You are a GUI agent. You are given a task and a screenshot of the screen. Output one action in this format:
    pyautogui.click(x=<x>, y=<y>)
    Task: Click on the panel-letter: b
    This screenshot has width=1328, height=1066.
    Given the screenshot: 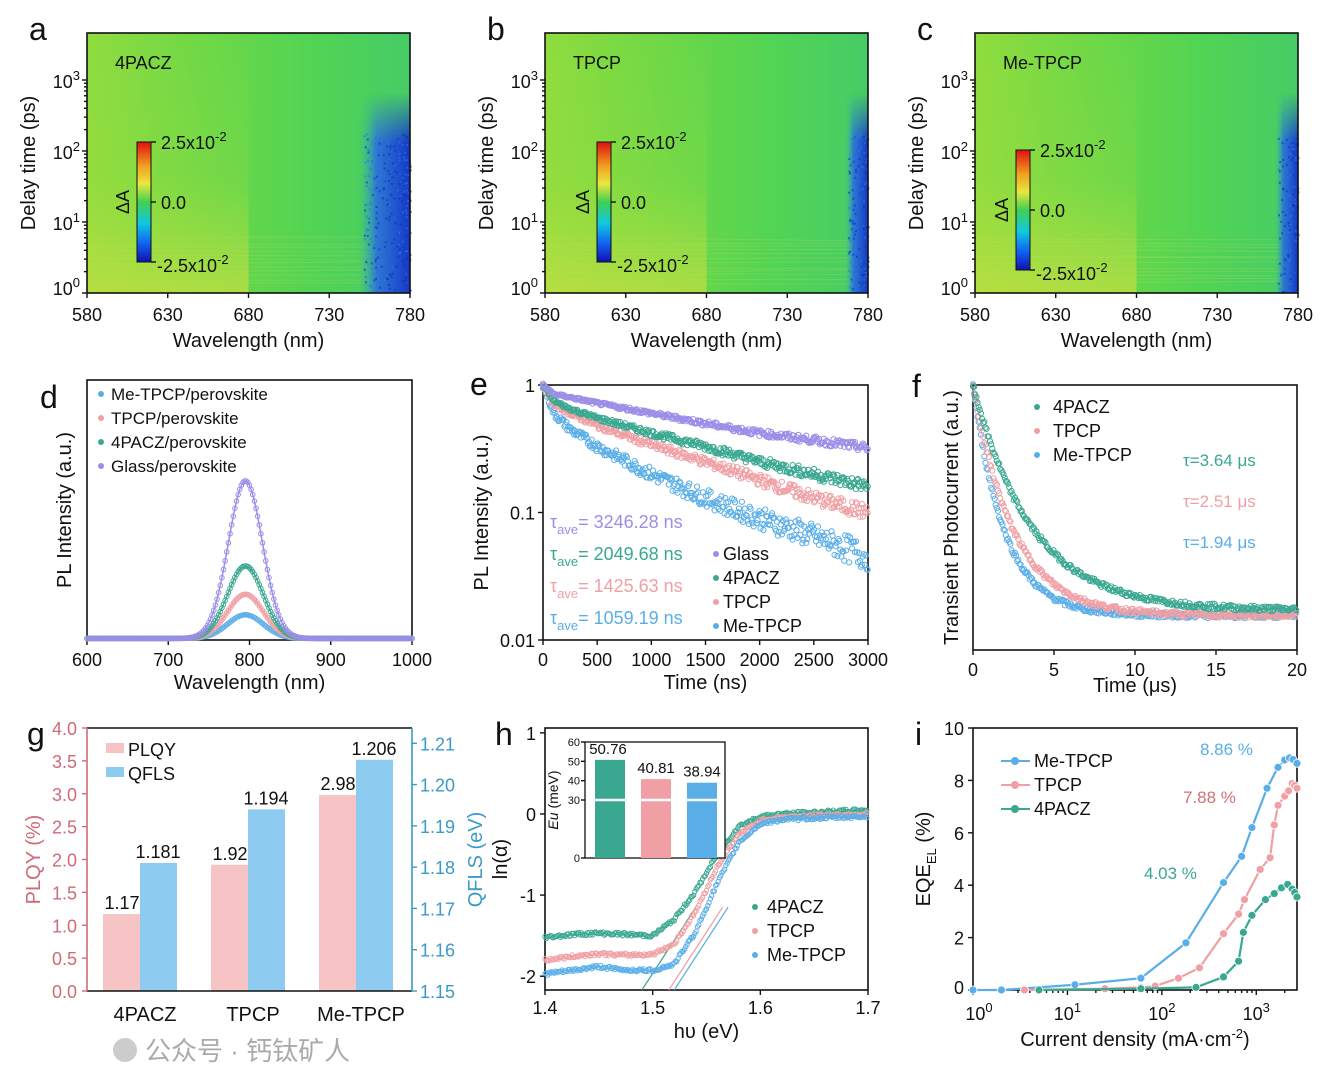 What is the action you would take?
    pyautogui.click(x=496, y=29)
    